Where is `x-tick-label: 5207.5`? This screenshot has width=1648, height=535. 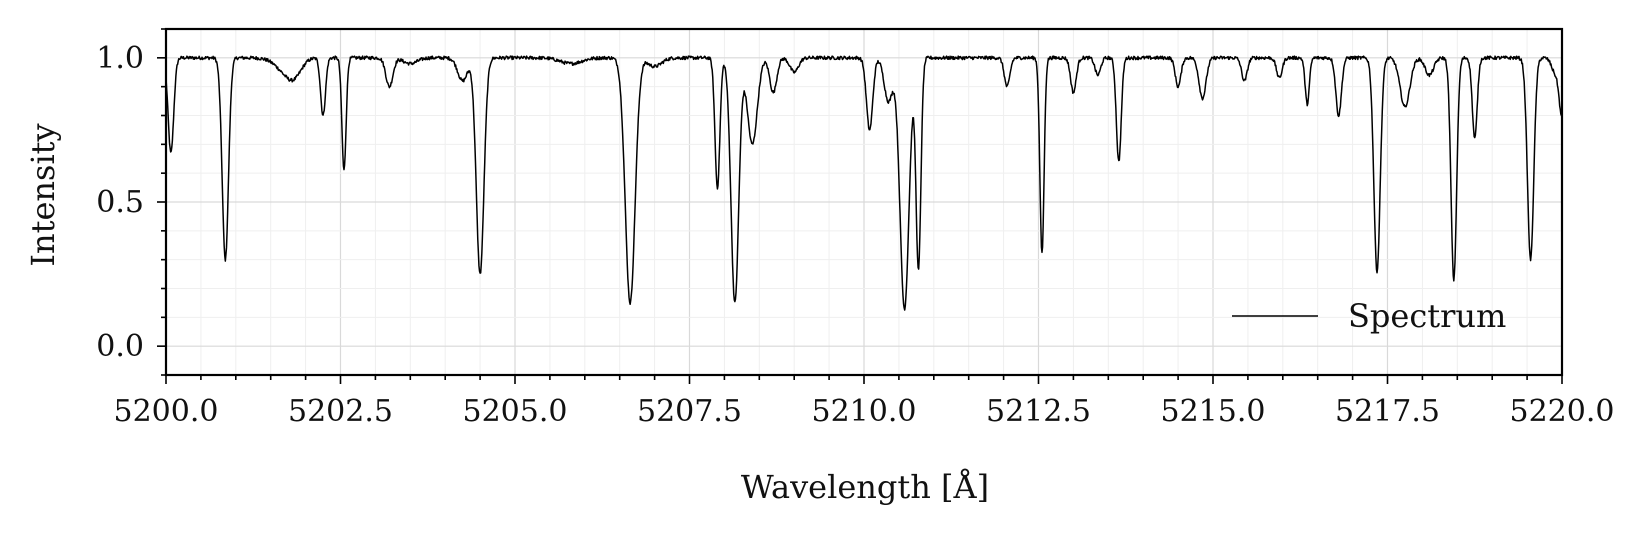
x-tick-label: 5207.5 is located at coordinates (689, 411).